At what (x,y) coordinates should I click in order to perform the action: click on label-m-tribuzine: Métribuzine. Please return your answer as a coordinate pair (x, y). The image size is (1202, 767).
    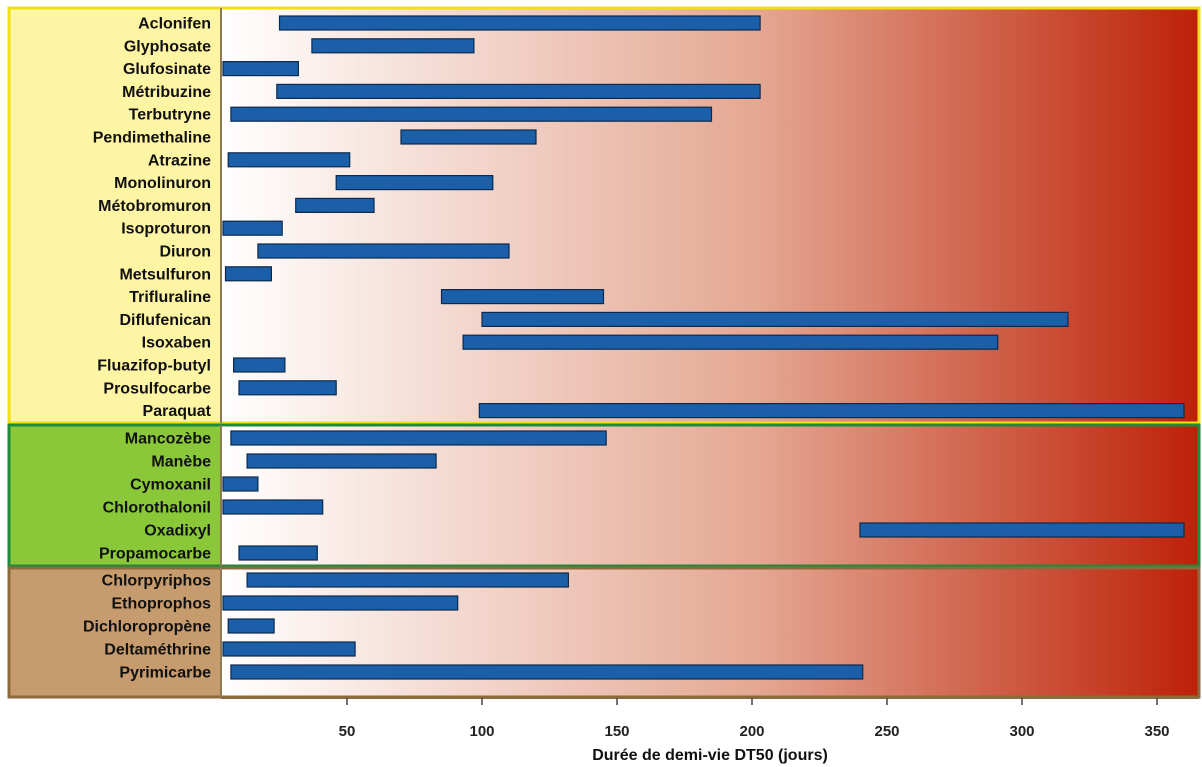
    Looking at the image, I should click on (166, 92).